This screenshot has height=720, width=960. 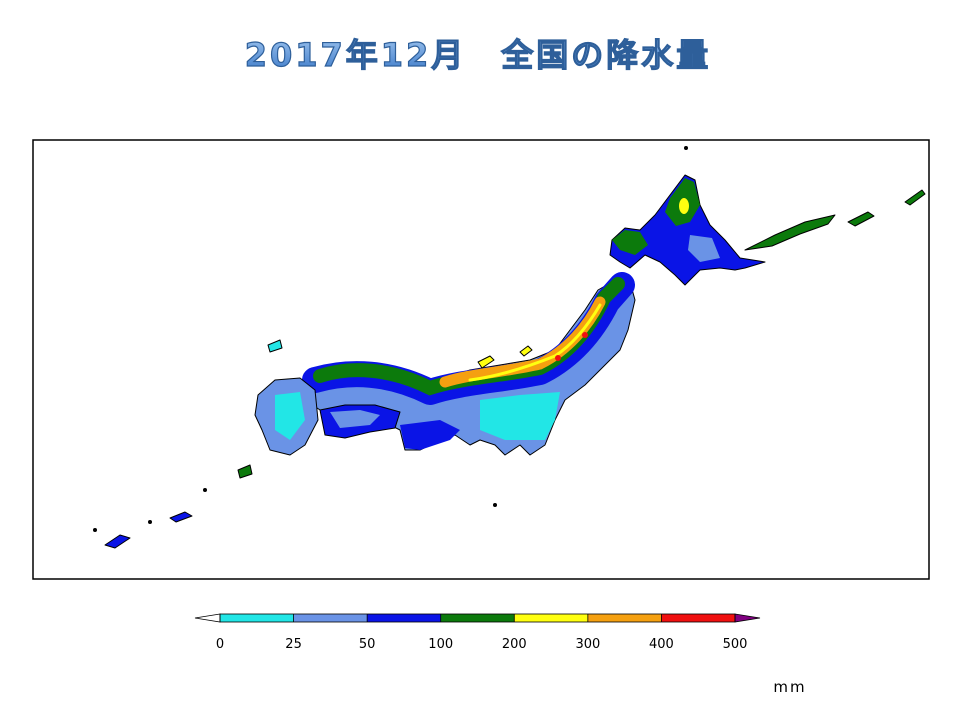 I want to click on colorbar-tick-label: 0, so click(x=220, y=644).